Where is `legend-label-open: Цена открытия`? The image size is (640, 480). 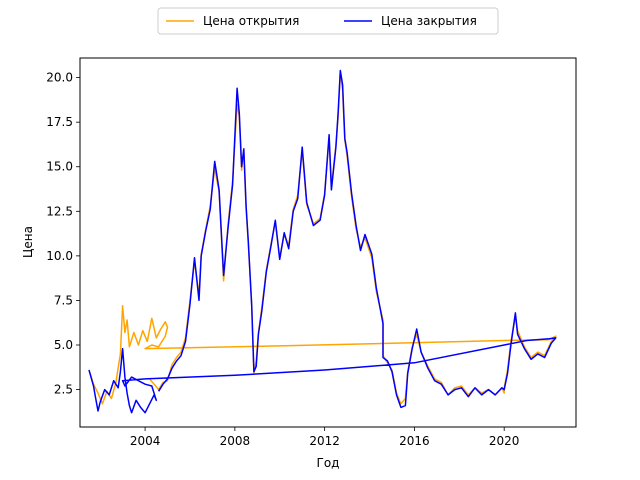 legend-label-open: Цена открытия is located at coordinates (251, 21).